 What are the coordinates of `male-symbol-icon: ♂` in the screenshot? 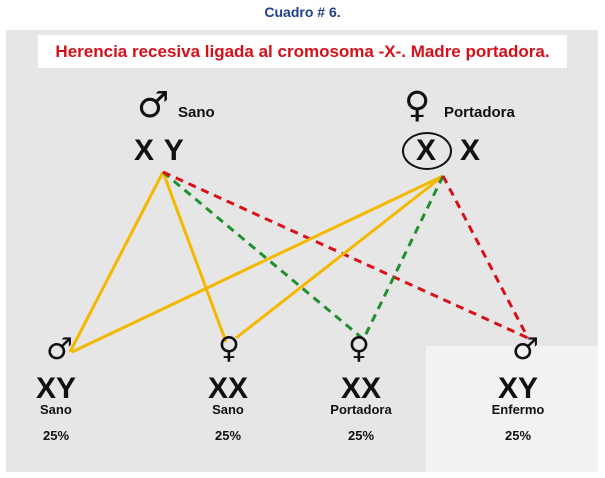 It's located at (153, 105).